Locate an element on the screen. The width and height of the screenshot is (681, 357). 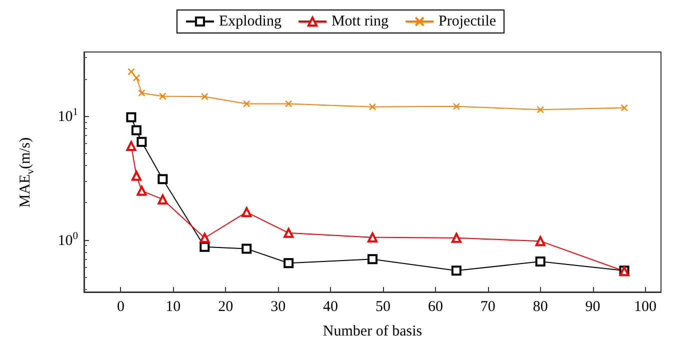
x-tick-label: 60 is located at coordinates (435, 307).